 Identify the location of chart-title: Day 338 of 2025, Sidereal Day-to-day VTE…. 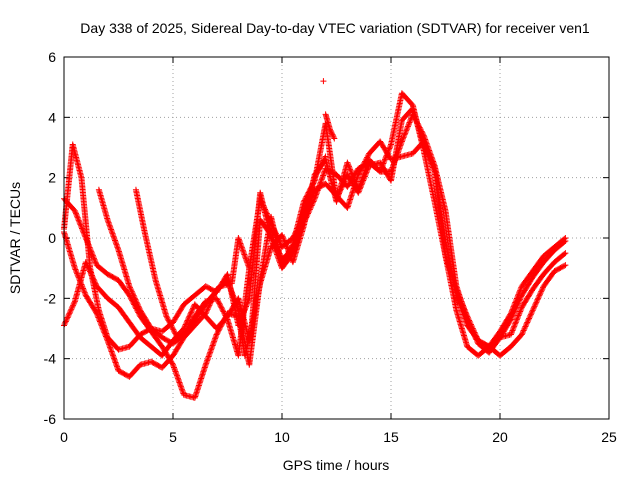
(335, 28).